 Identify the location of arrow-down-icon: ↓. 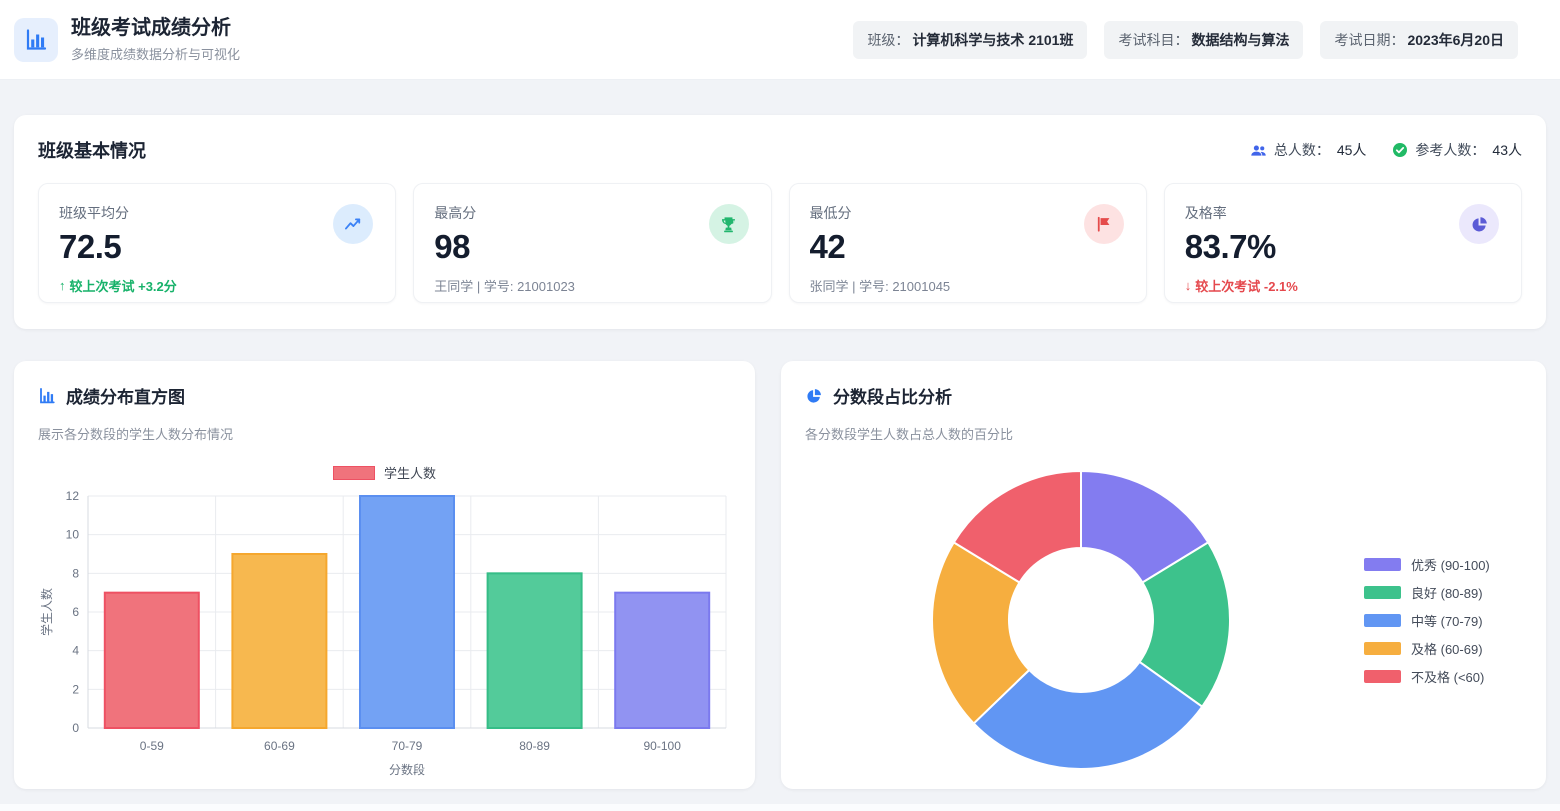
(1188, 285).